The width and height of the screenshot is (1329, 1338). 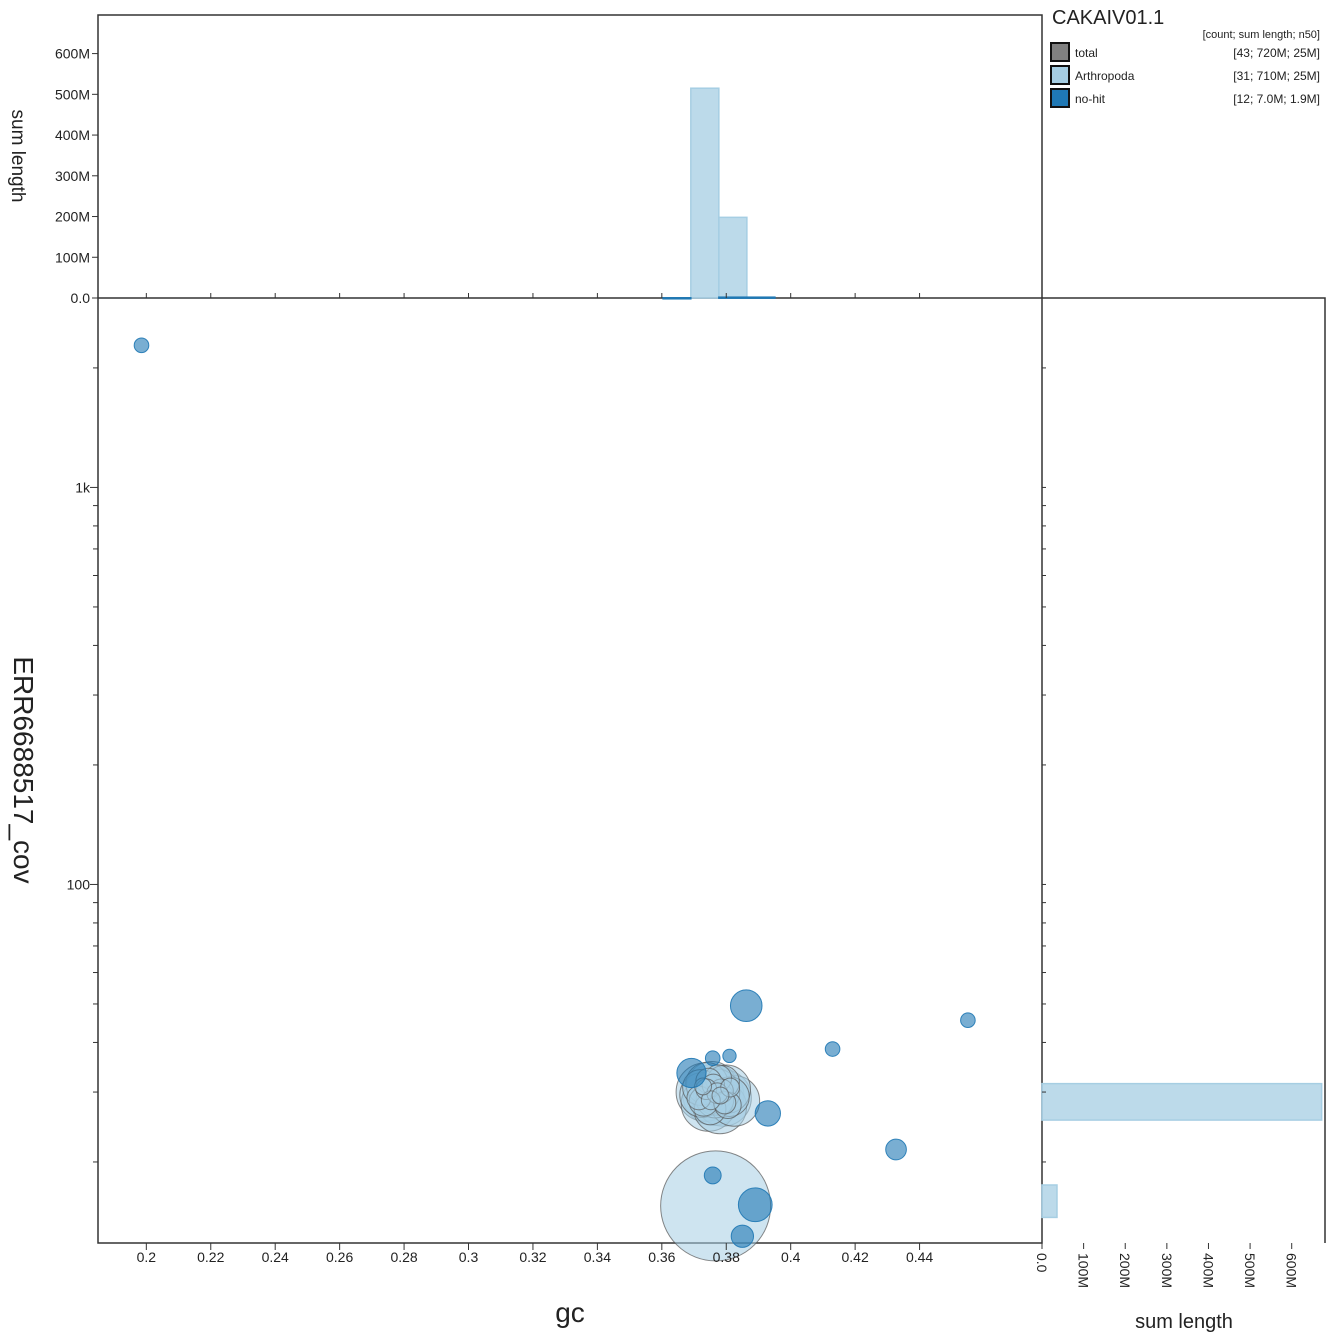 I want to click on top-histogram, so click(x=719, y=193).